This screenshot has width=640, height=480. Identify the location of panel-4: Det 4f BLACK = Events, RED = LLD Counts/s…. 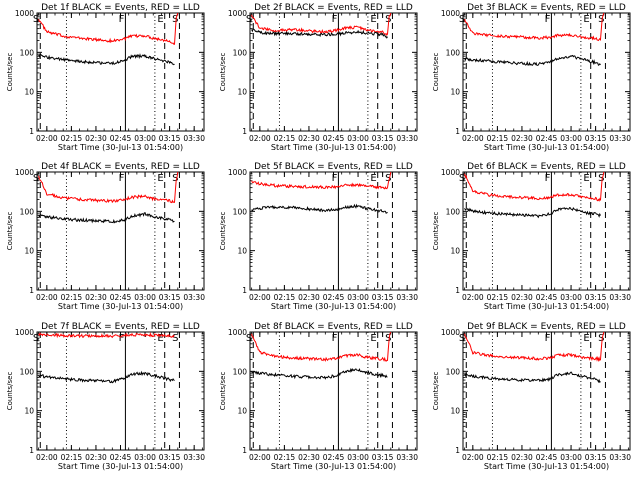
(105, 236).